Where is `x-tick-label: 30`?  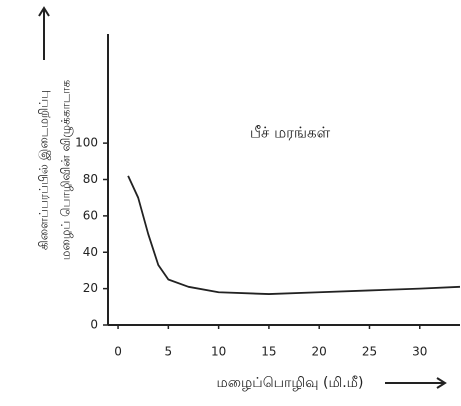
x-tick-label: 30 is located at coordinates (419, 352).